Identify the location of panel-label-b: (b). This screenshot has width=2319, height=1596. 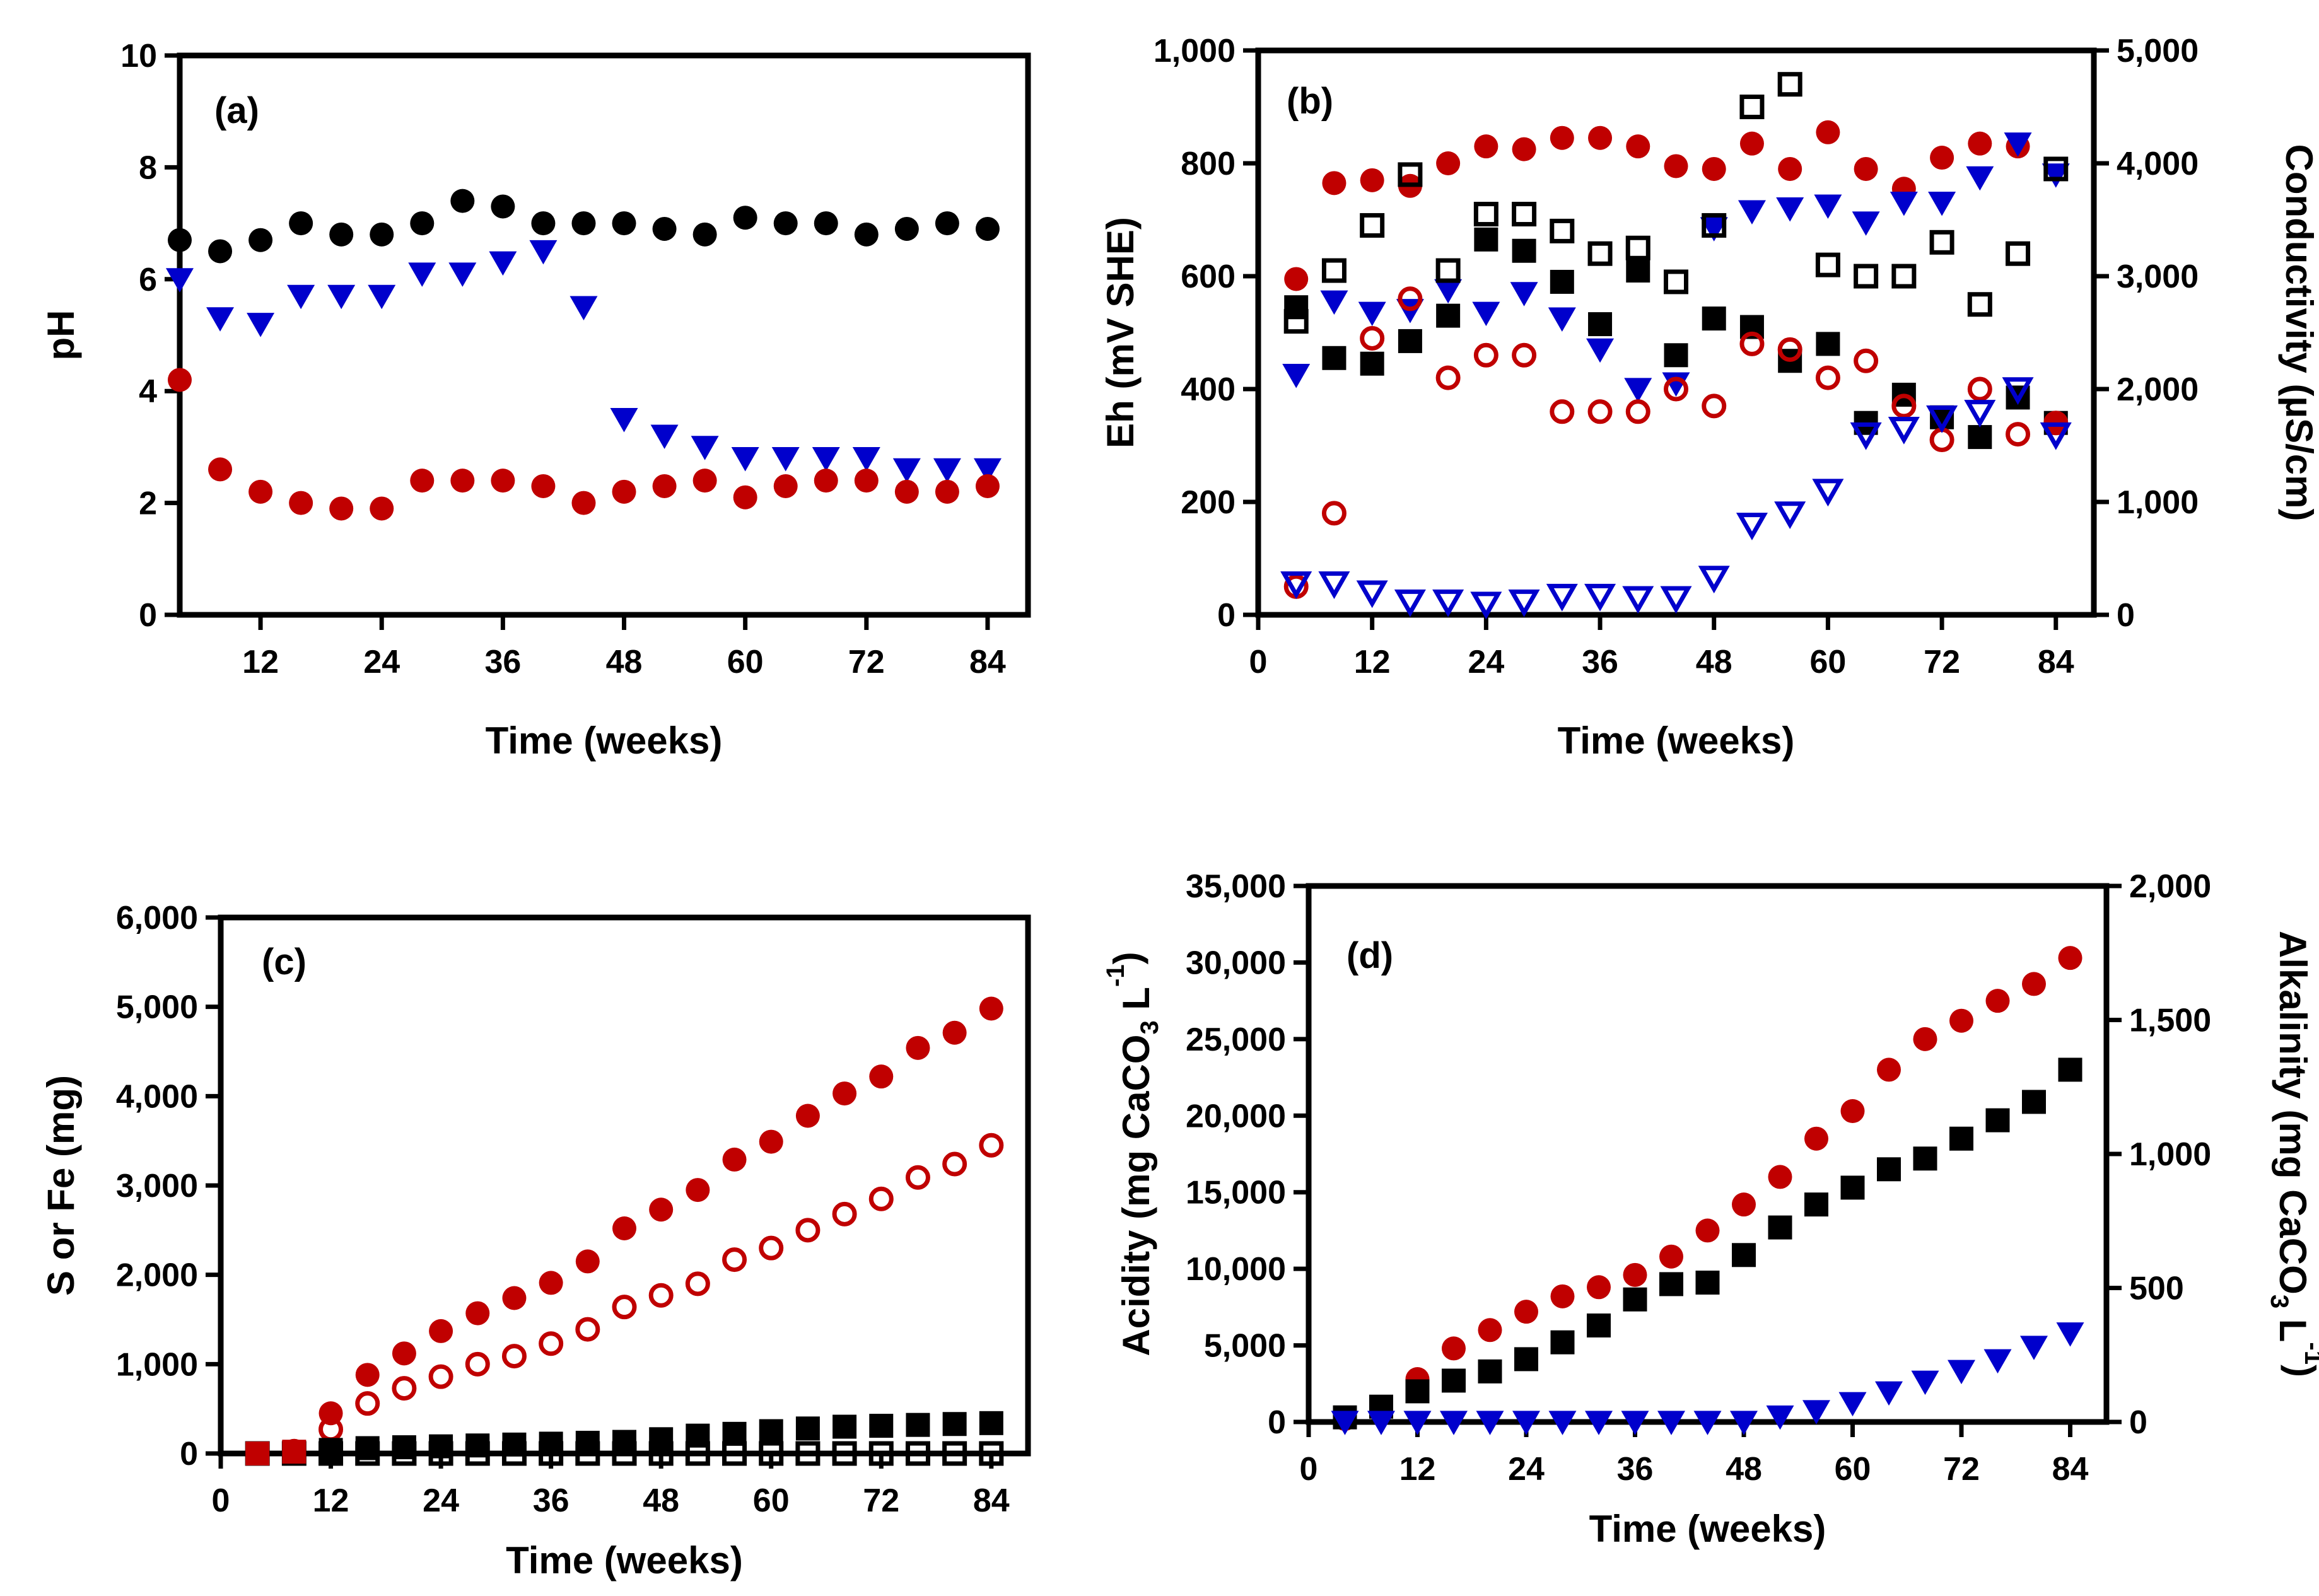
(1310, 101).